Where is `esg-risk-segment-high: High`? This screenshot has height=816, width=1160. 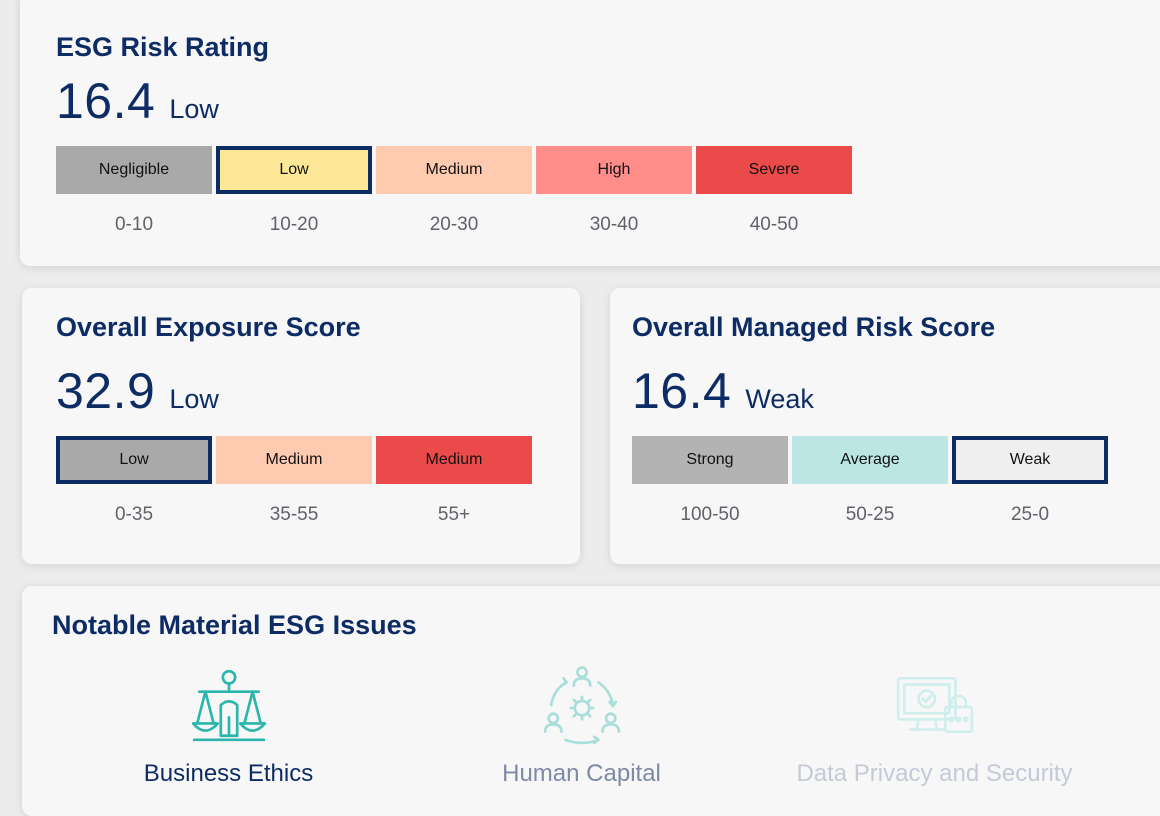 esg-risk-segment-high: High is located at coordinates (614, 170).